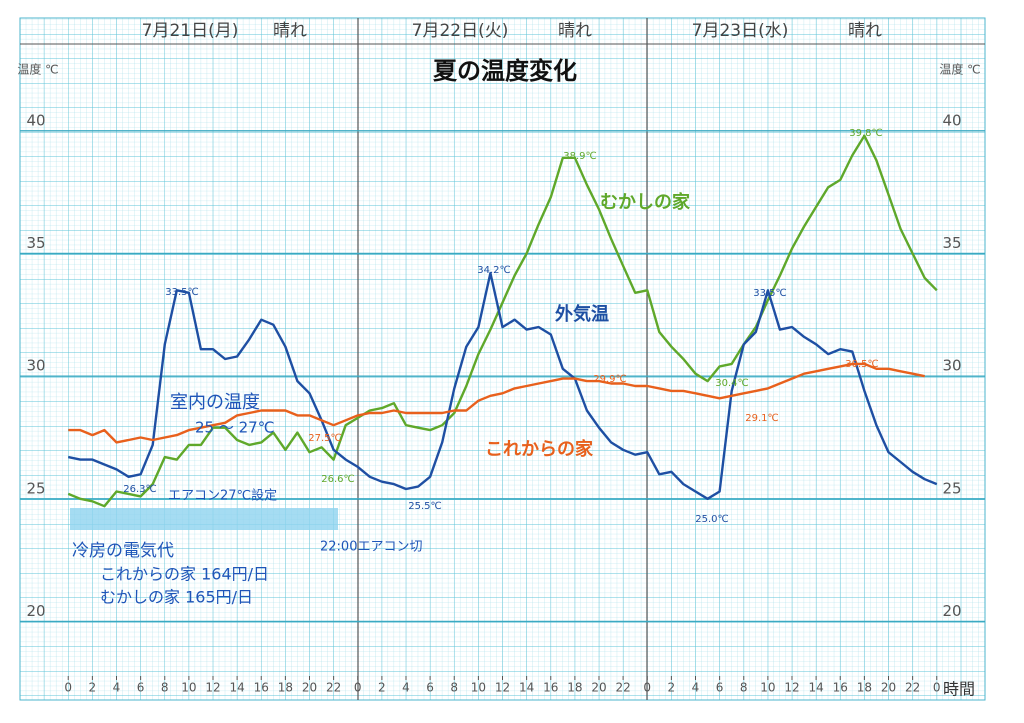  What do you see at coordinates (371, 547) in the screenshot?
I see `annotation: 22:00エアコン切` at bounding box center [371, 547].